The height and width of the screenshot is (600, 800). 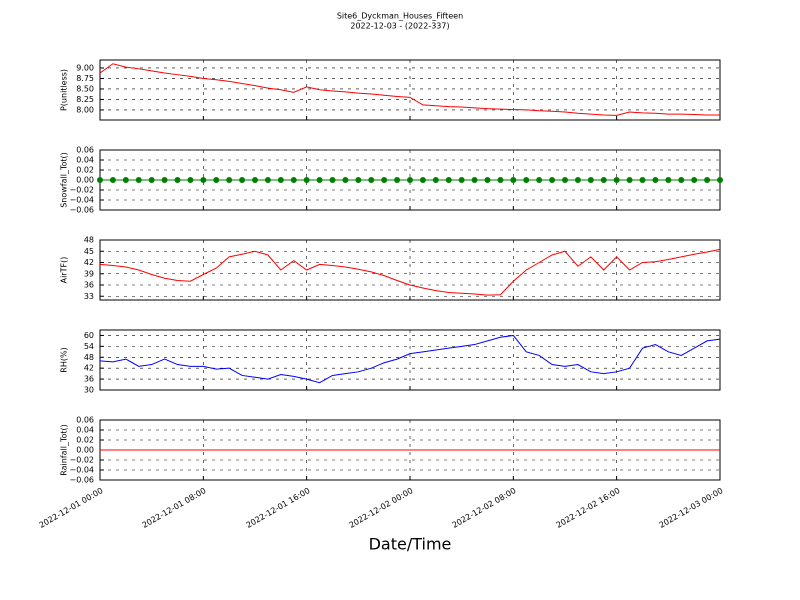 I want to click on chart-subtitle: 2022-12-03 - (2022-337), so click(x=399, y=26).